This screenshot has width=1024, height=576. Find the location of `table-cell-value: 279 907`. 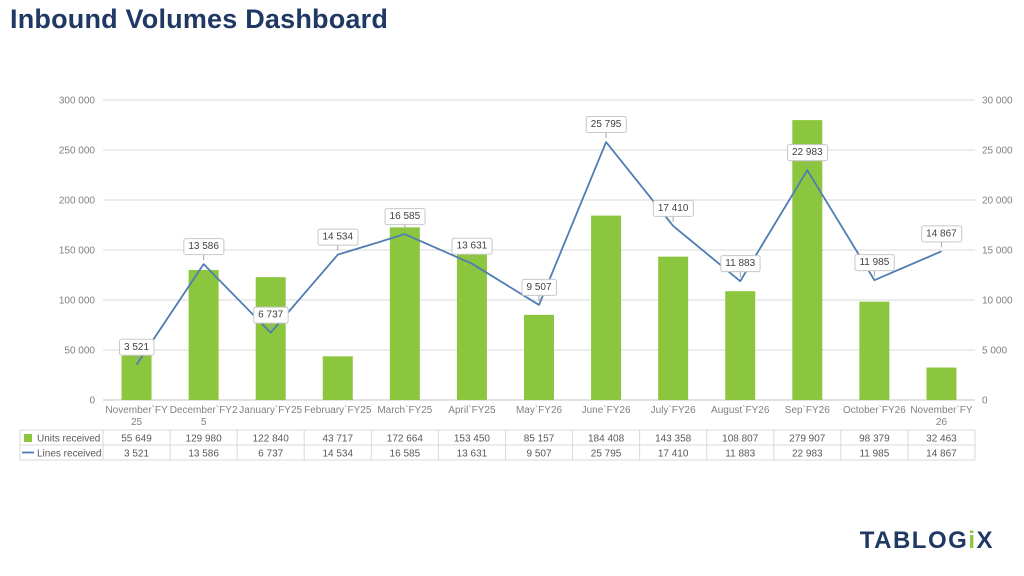

table-cell-value: 279 907 is located at coordinates (807, 439).